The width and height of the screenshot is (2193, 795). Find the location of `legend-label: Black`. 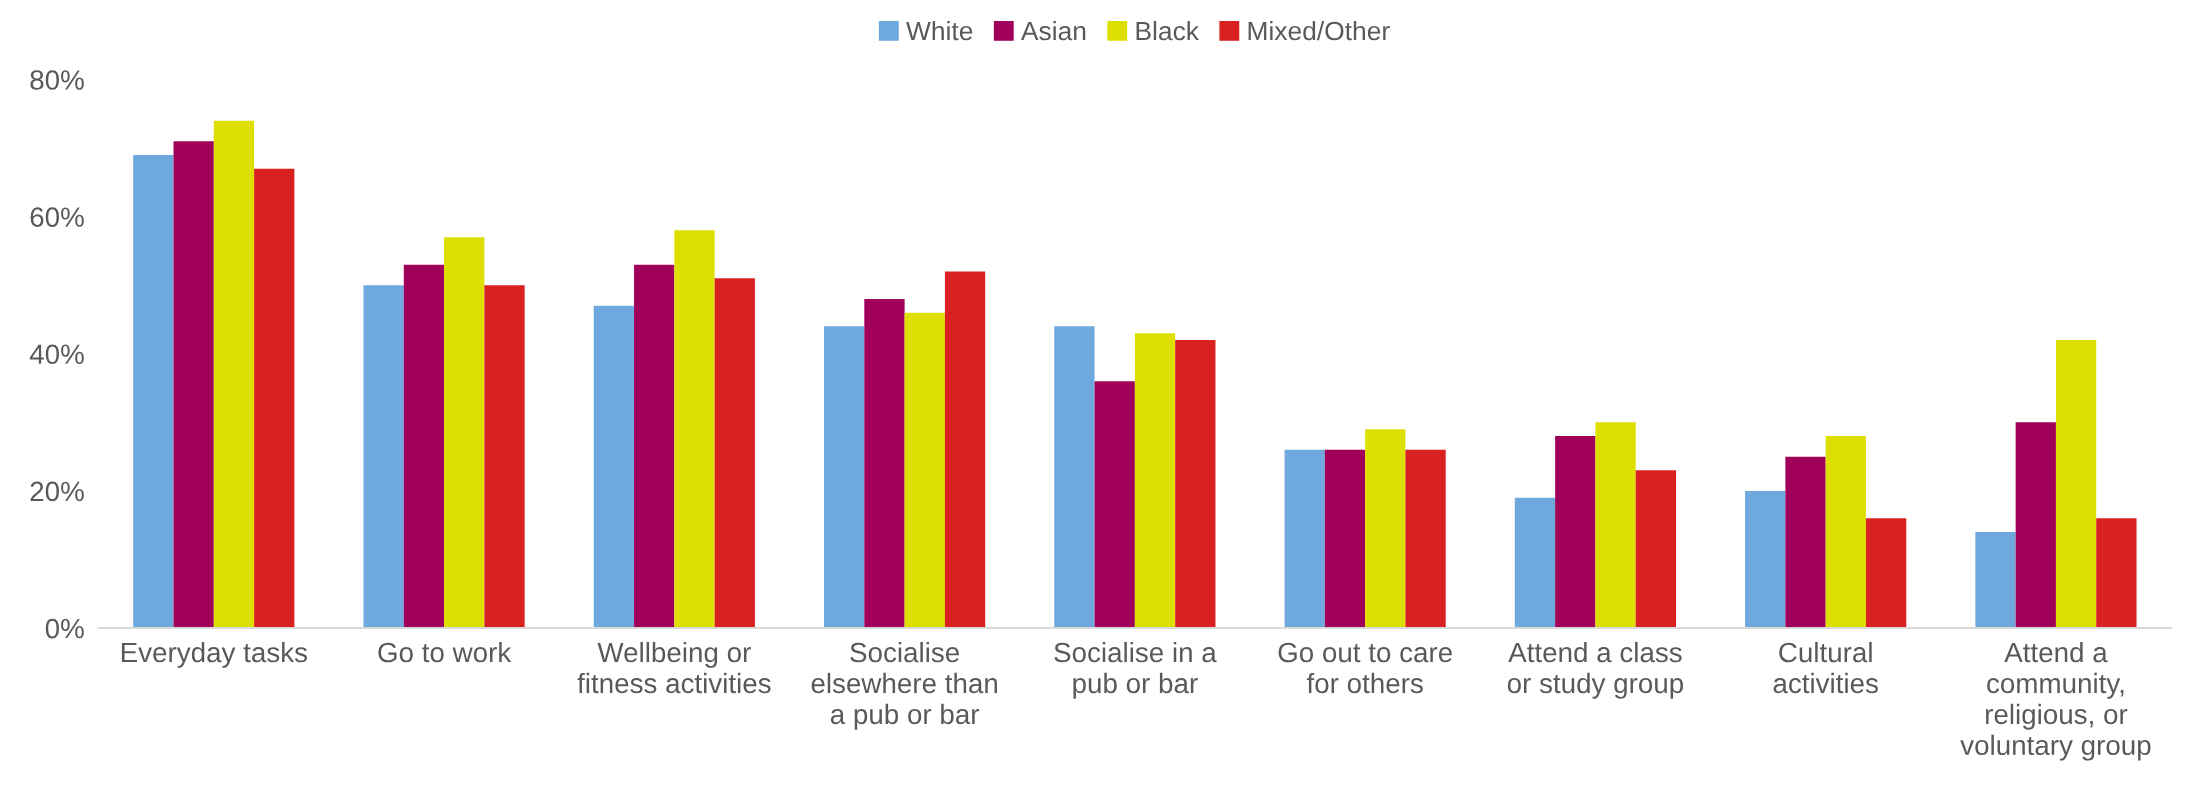

legend-label: Black is located at coordinates (1167, 30).